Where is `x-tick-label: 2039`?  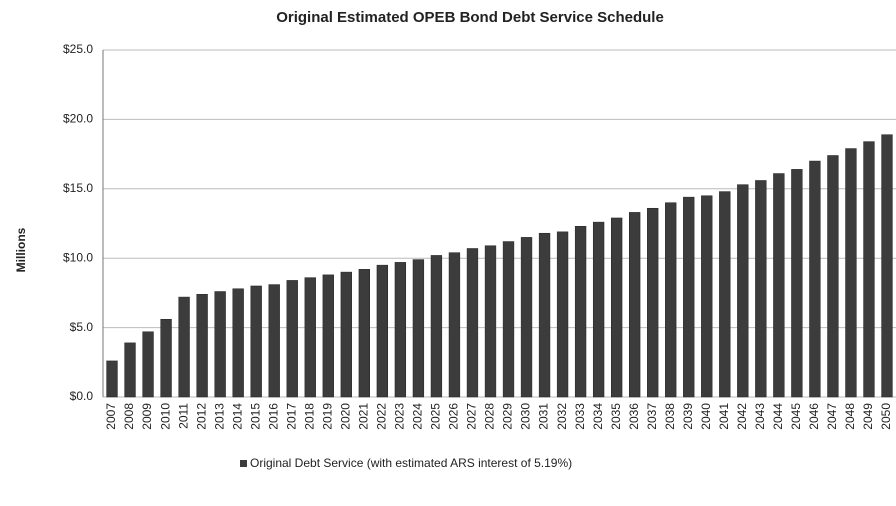
x-tick-label: 2039 is located at coordinates (688, 416).